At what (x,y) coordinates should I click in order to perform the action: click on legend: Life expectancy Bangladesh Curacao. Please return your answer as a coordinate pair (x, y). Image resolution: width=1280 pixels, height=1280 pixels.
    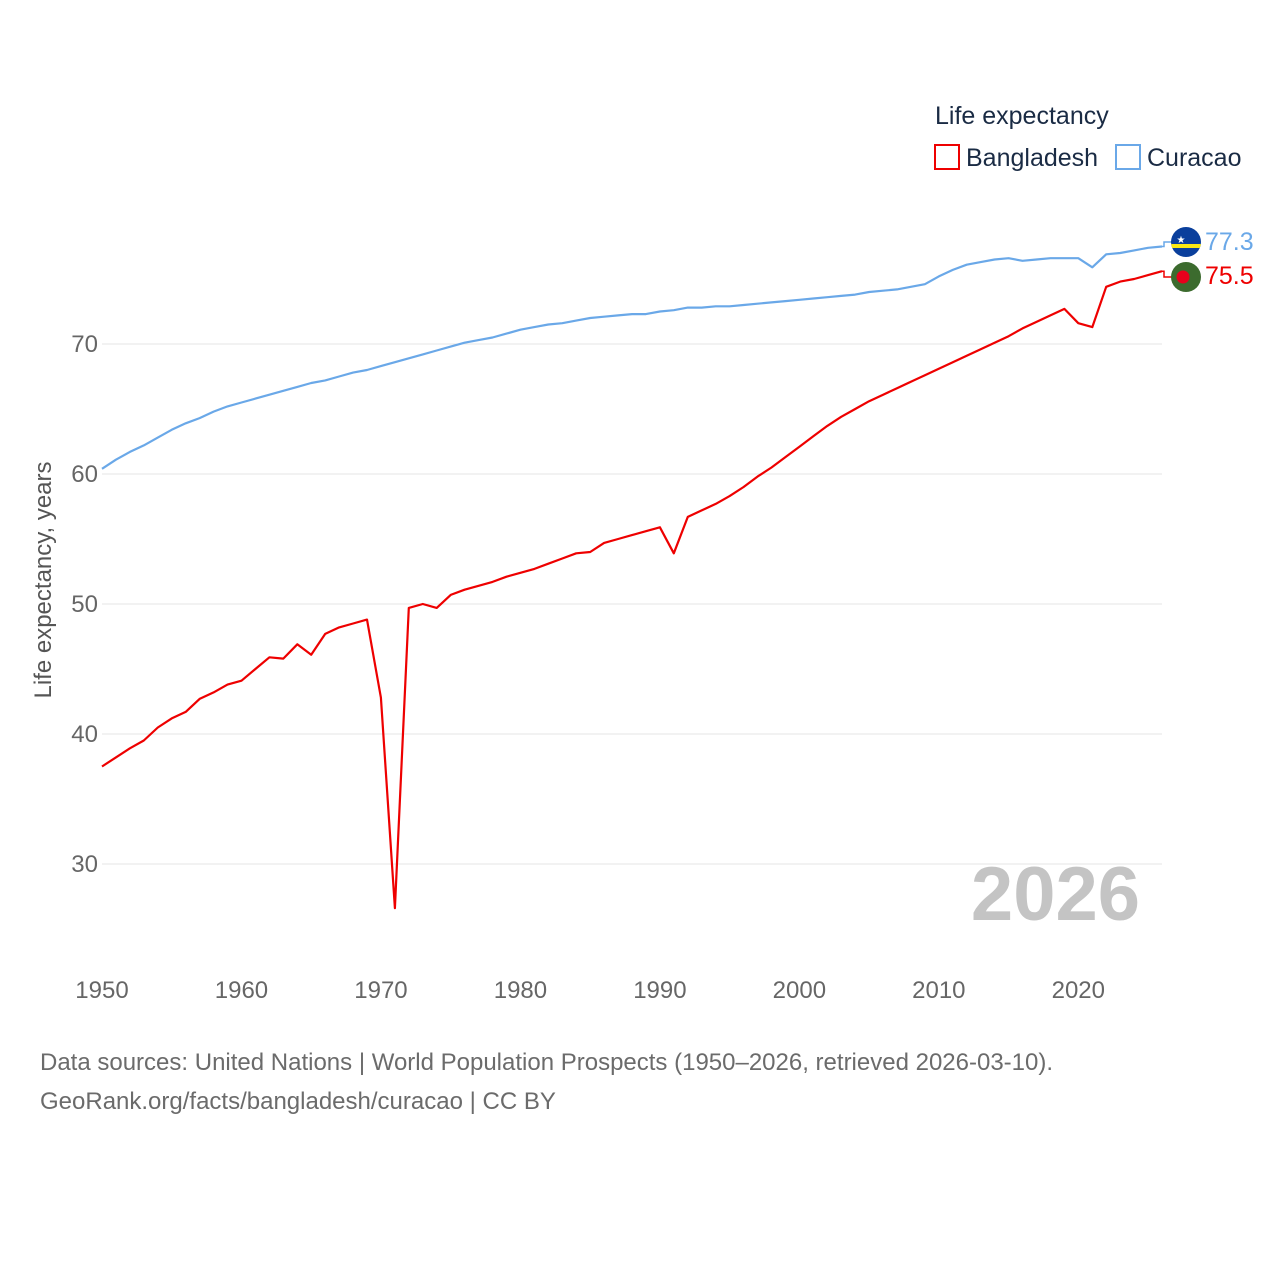
    Looking at the image, I should click on (1088, 137).